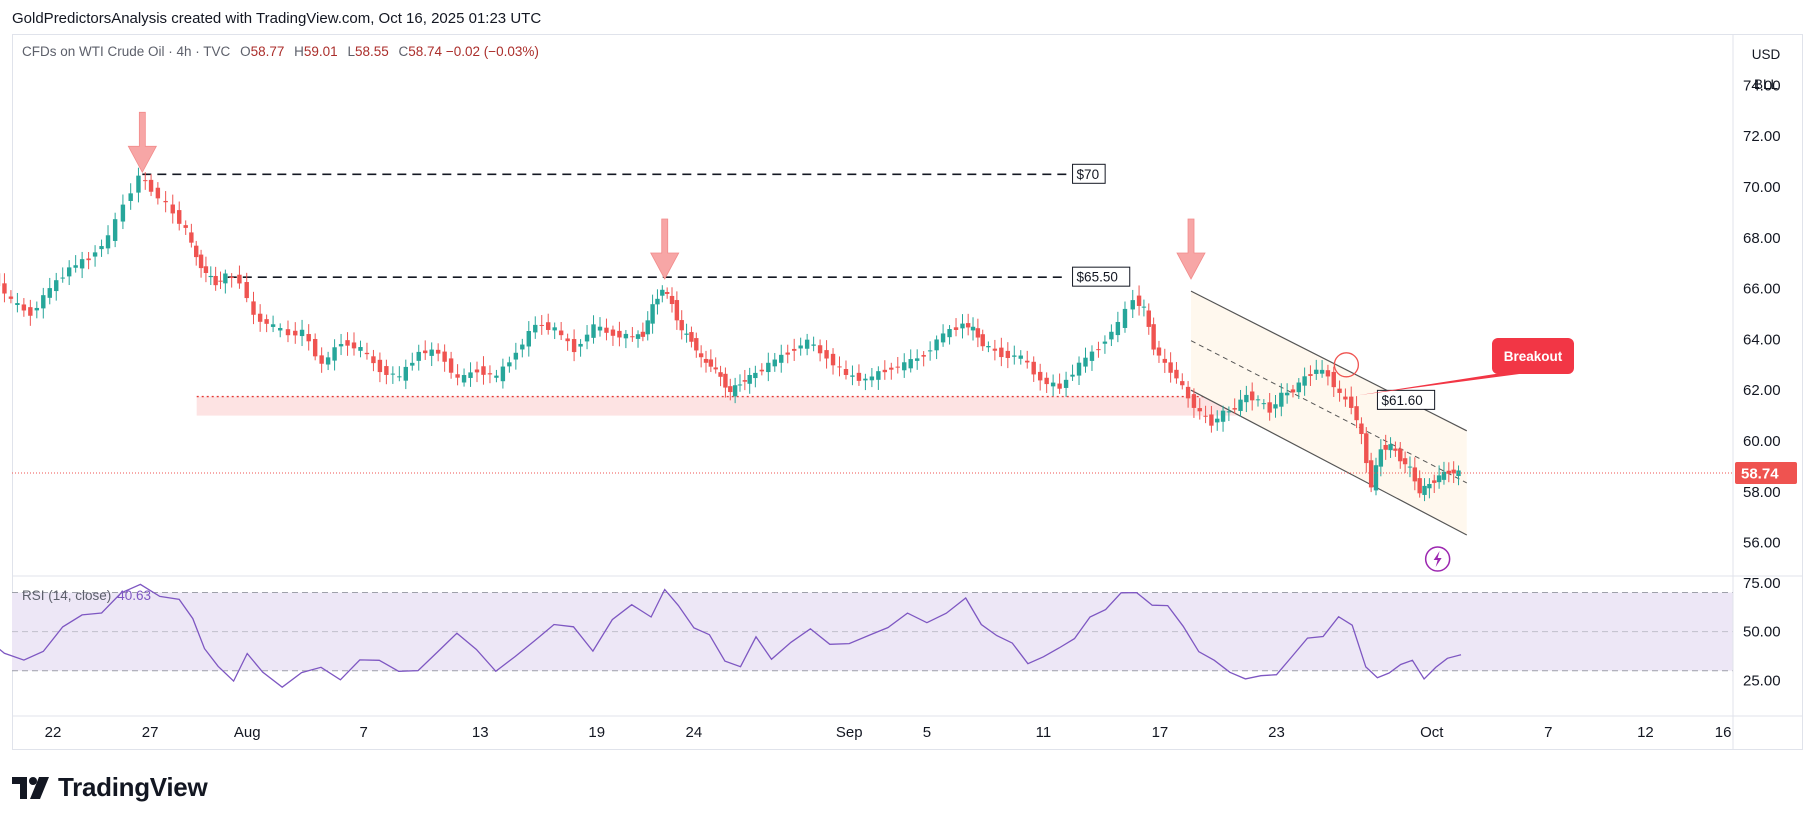 The width and height of the screenshot is (1814, 824). I want to click on price-tick-label: 64.00, so click(1762, 339).